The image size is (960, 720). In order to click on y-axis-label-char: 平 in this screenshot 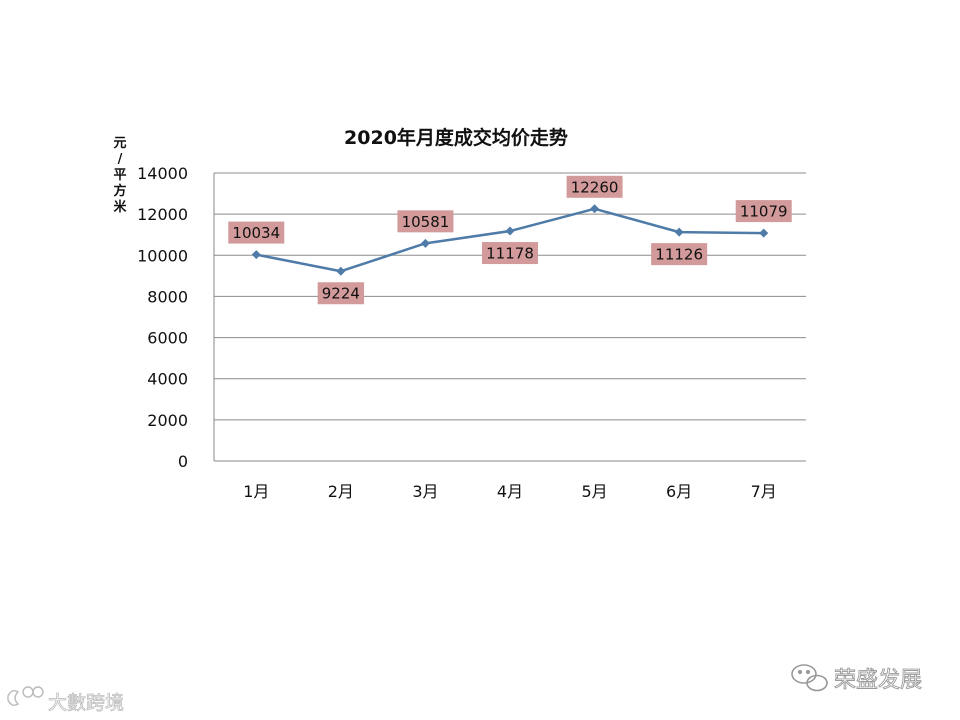, I will do `click(119, 175)`.